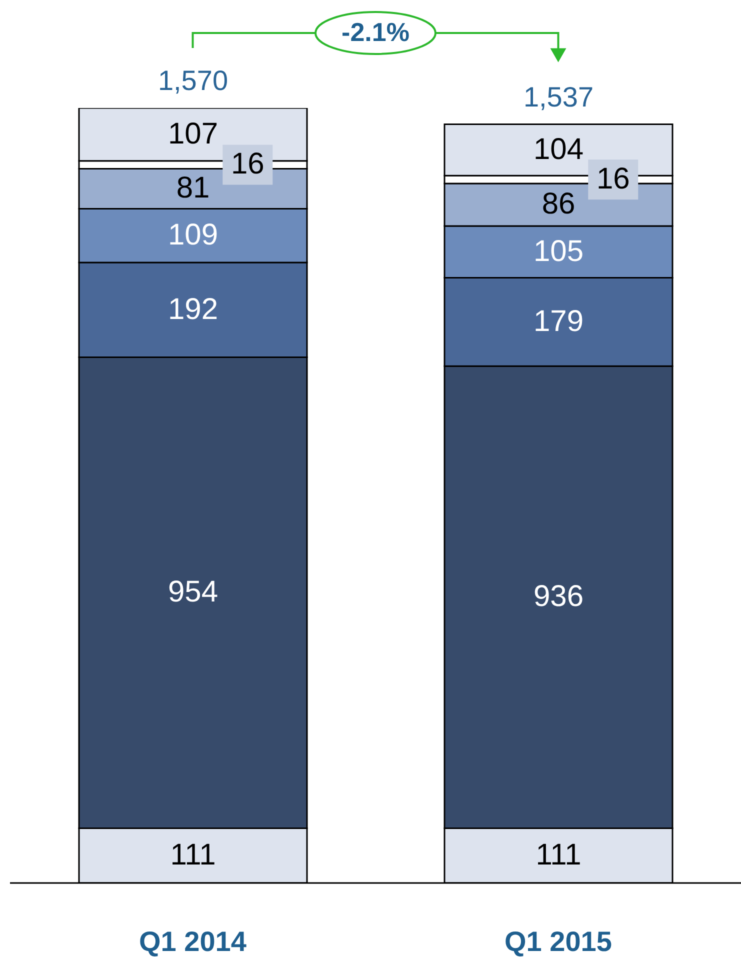 The height and width of the screenshot is (958, 741). What do you see at coordinates (193, 941) in the screenshot?
I see `x-tick-label: Q1 2014` at bounding box center [193, 941].